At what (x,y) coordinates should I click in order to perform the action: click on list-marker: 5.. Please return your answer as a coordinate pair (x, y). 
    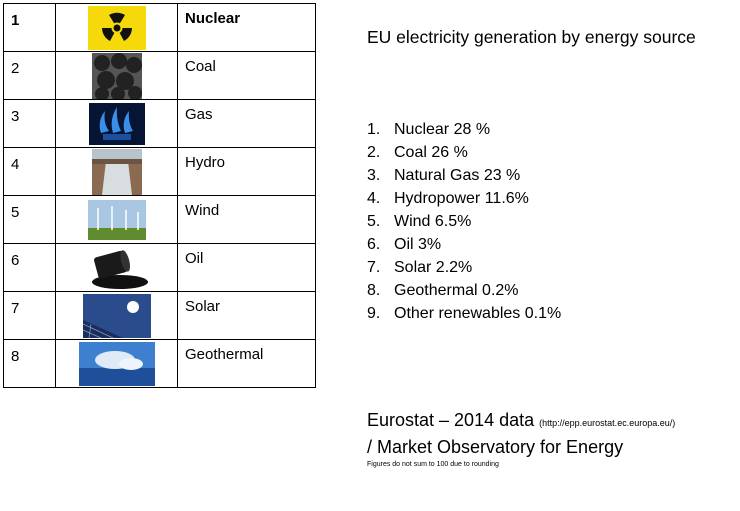
    Looking at the image, I should click on (374, 221).